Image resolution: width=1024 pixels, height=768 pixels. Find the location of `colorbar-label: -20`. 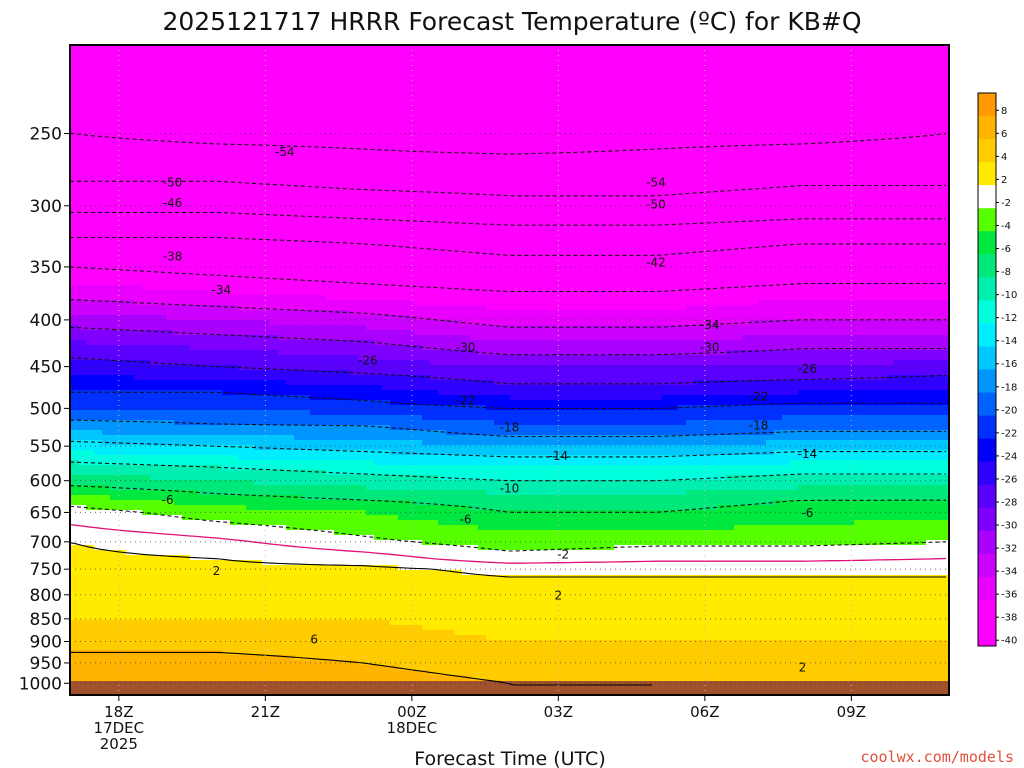

colorbar-label: -20 is located at coordinates (1009, 410).